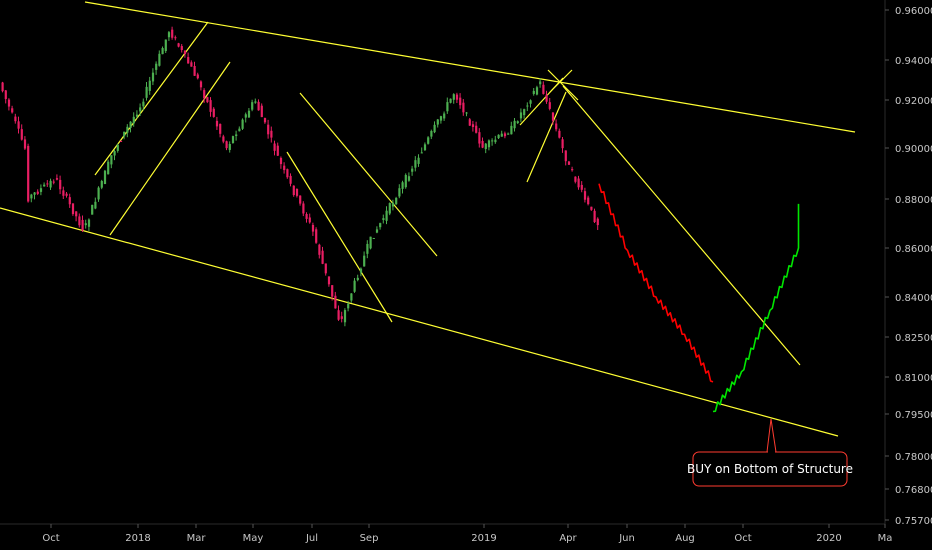 The height and width of the screenshot is (550, 932). Describe the element at coordinates (685, 538) in the screenshot. I see `time-tick-label: Aug` at that location.